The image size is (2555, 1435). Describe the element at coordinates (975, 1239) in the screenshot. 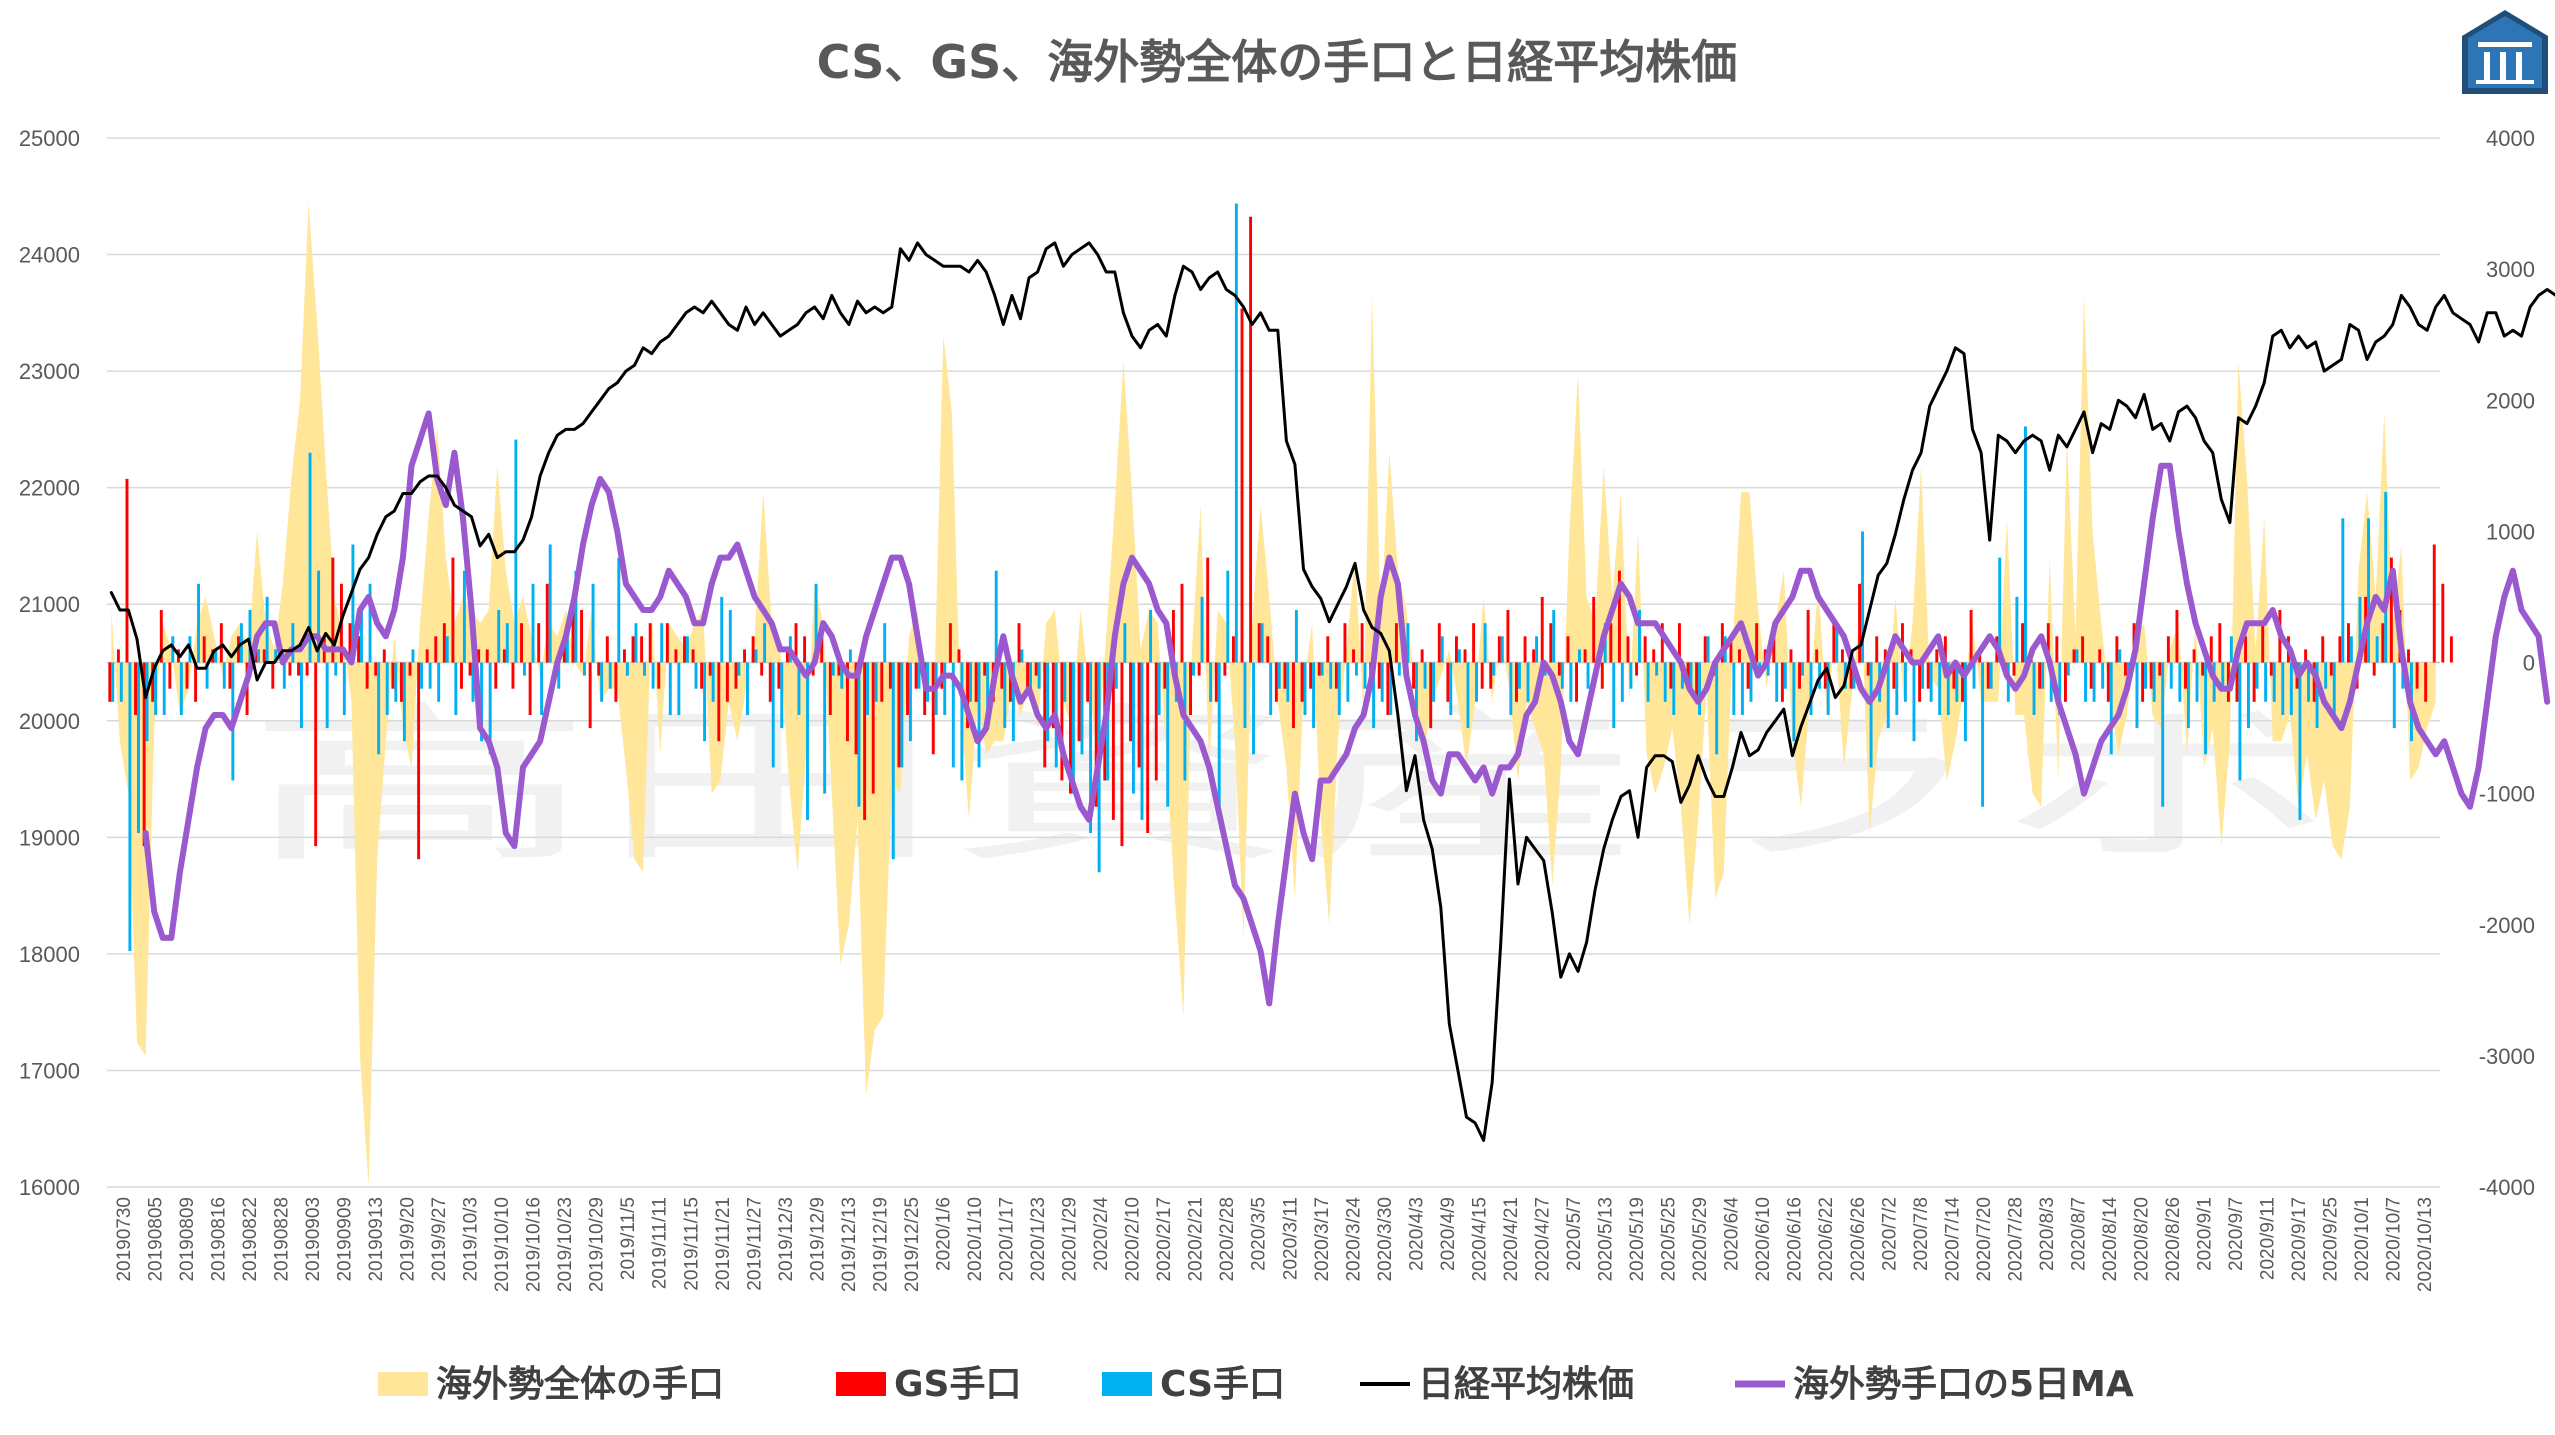

I see `x-axis-tick-label: 2020/1/10` at that location.